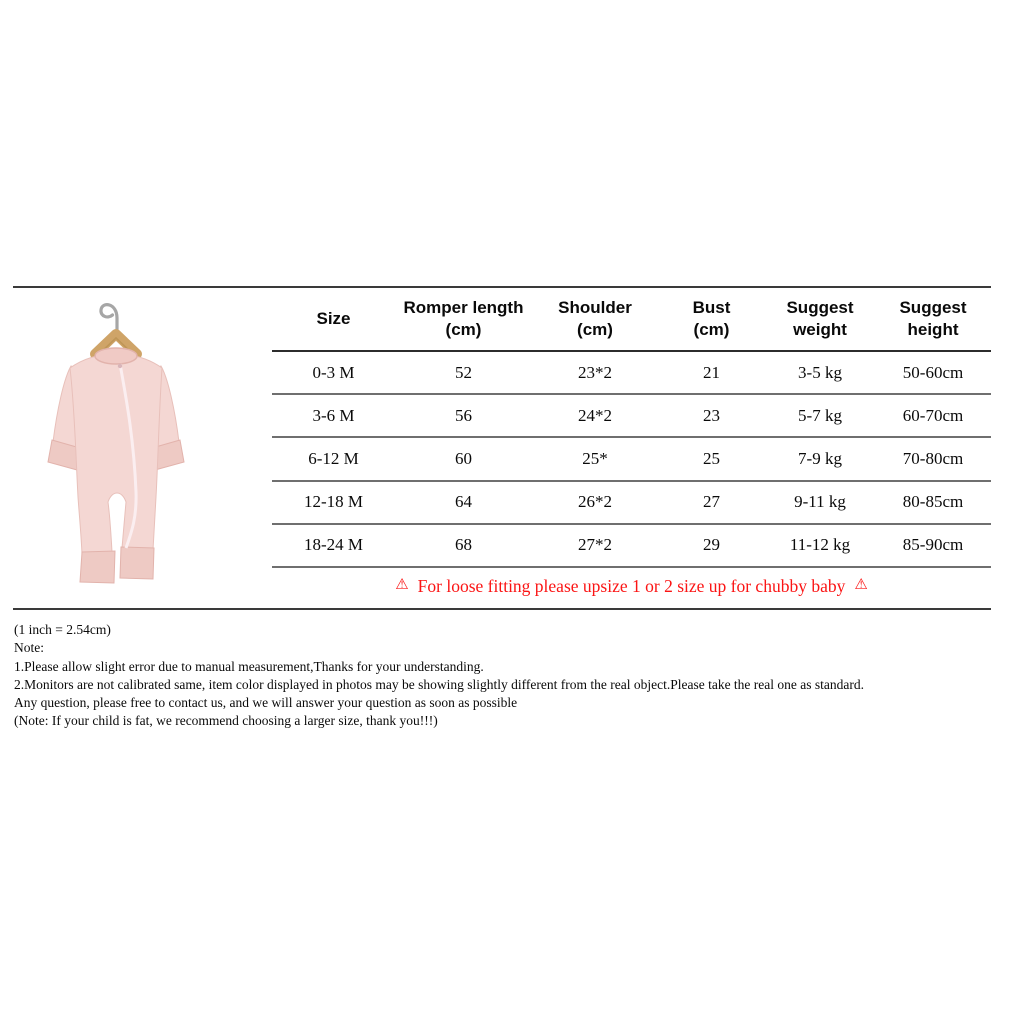 This screenshot has height=1024, width=1024. What do you see at coordinates (820, 545) in the screenshot?
I see `table-cell: 11-12 kg` at bounding box center [820, 545].